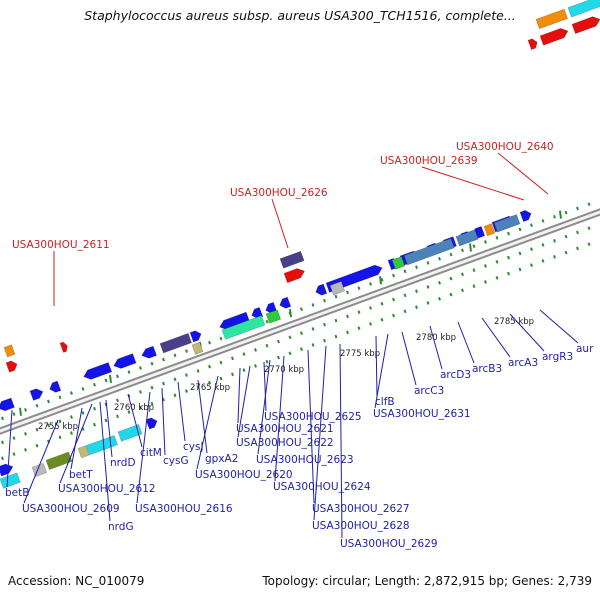 This screenshot has height=600, width=600. I want to click on gene-label: betB, so click(17, 493).